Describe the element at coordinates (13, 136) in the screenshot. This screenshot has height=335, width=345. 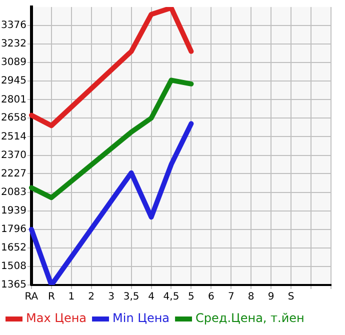
I see `y-tick-label: 2514` at that location.